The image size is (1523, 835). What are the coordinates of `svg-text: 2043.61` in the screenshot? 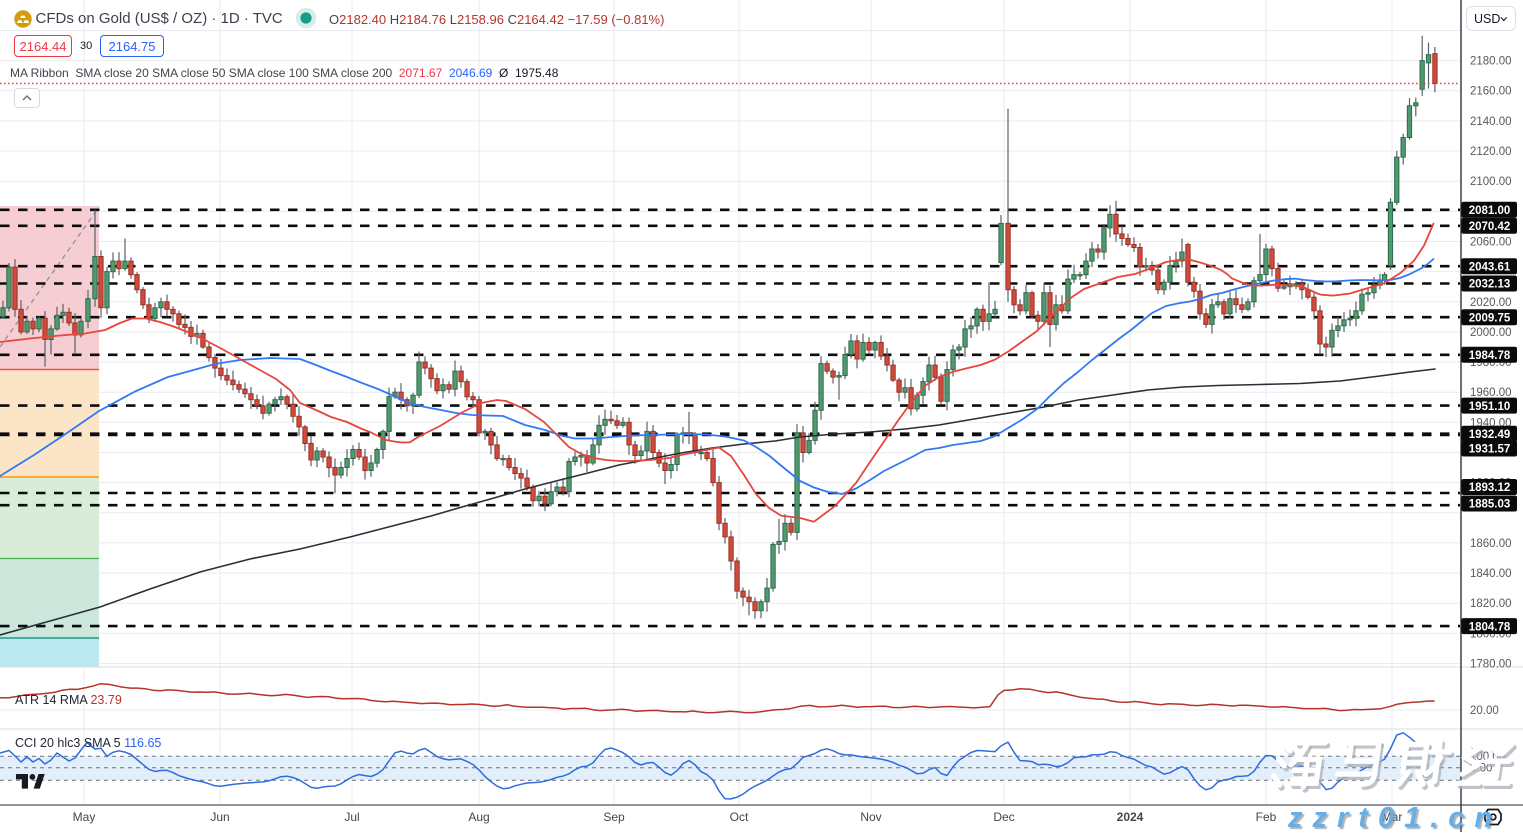 It's located at (1490, 267).